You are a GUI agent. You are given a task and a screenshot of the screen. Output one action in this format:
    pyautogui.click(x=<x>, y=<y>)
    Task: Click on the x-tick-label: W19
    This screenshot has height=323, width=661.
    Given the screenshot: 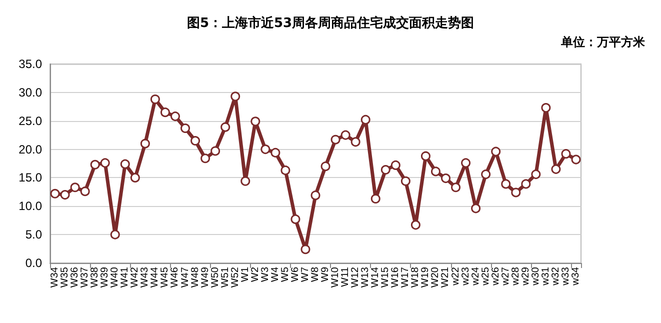 What is the action you would take?
    pyautogui.click(x=426, y=277)
    